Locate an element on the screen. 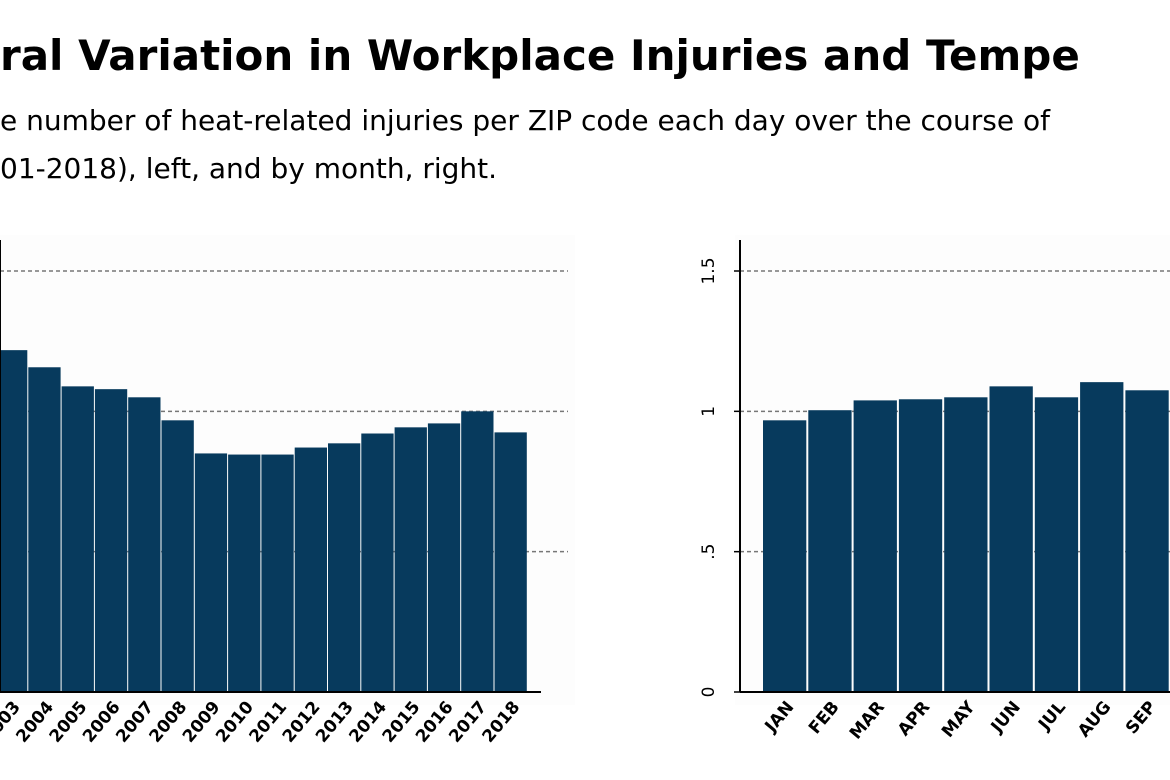 The width and height of the screenshot is (1170, 780). y-tick-label: 1.5 is located at coordinates (709, 270).